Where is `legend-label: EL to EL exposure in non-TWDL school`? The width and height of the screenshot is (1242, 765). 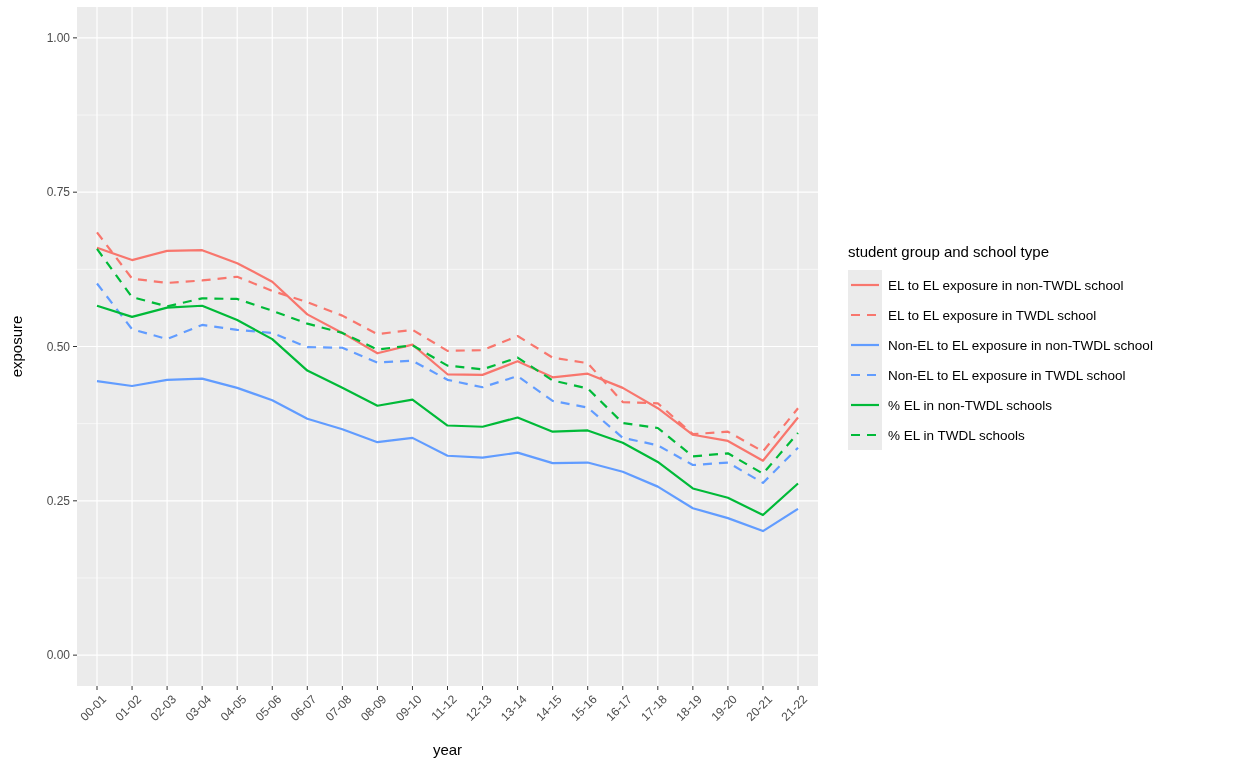
legend-label: EL to EL exposure in non-TWDL school is located at coordinates (1006, 285).